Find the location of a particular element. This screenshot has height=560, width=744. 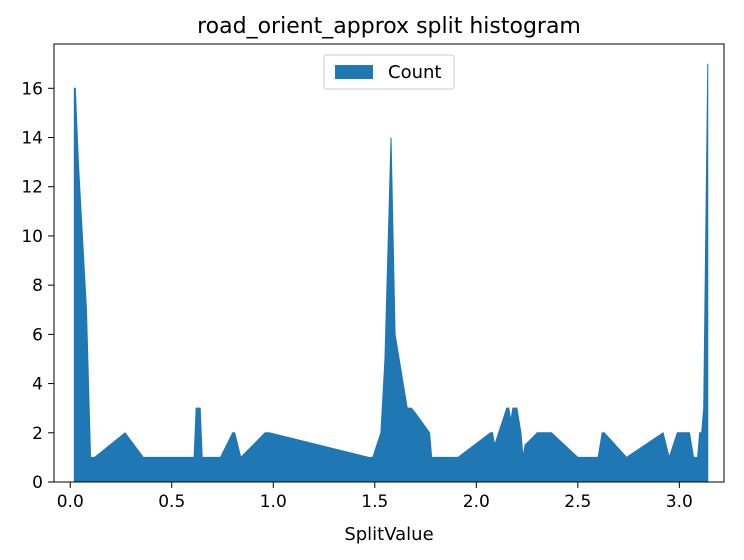

y-tick-label: 12 is located at coordinates (32, 188).